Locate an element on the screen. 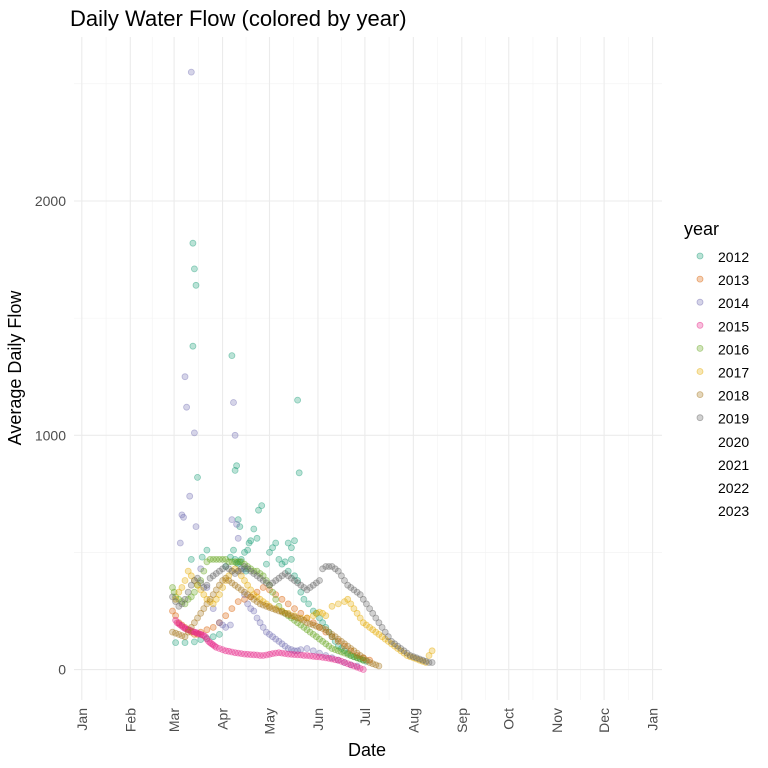 This screenshot has height=768, width=768. x-tick-label: Jul is located at coordinates (365, 717).